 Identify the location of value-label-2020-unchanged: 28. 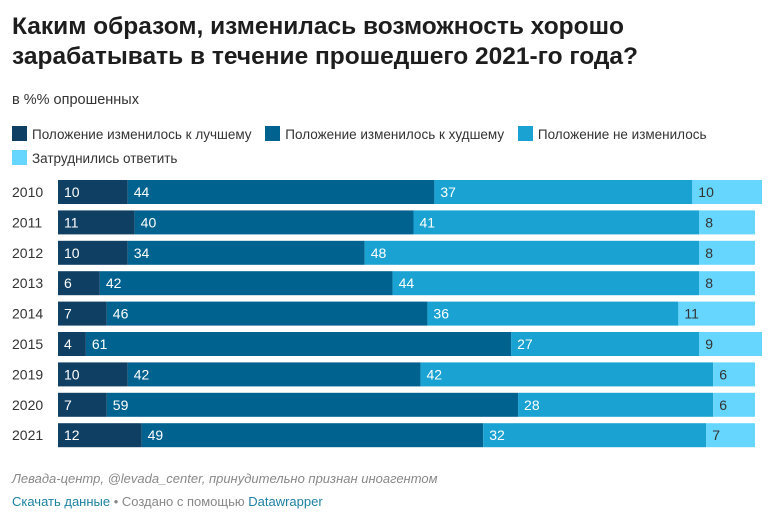
(532, 405).